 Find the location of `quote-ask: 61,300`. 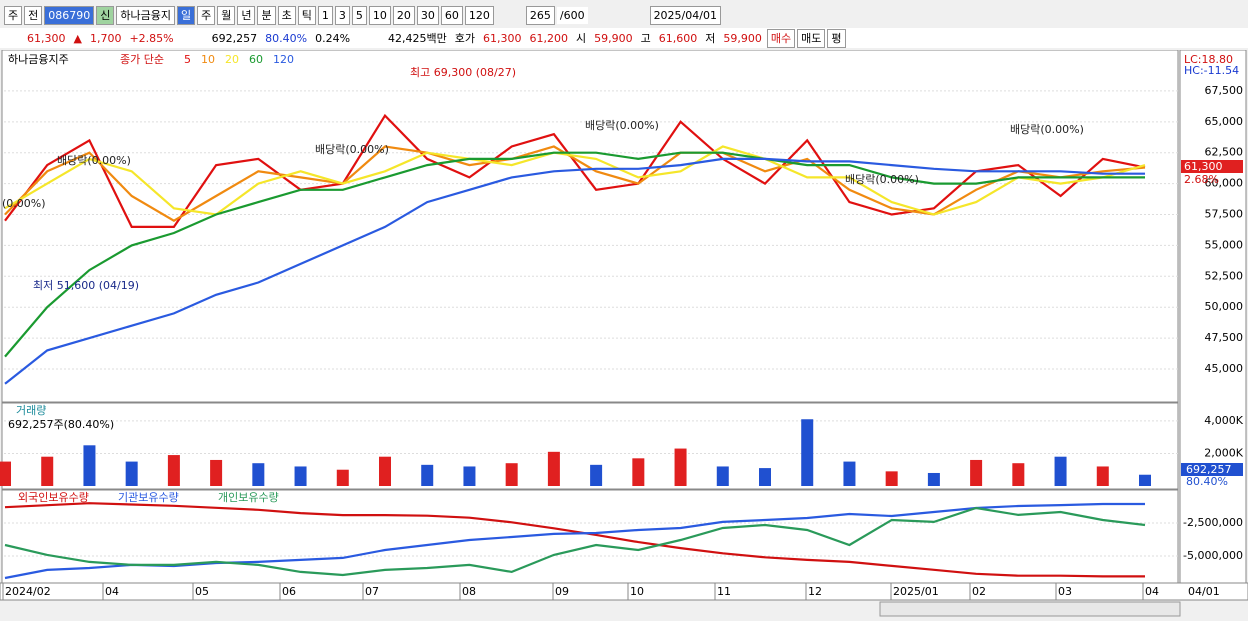

quote-ask: 61,300 is located at coordinates (502, 38).